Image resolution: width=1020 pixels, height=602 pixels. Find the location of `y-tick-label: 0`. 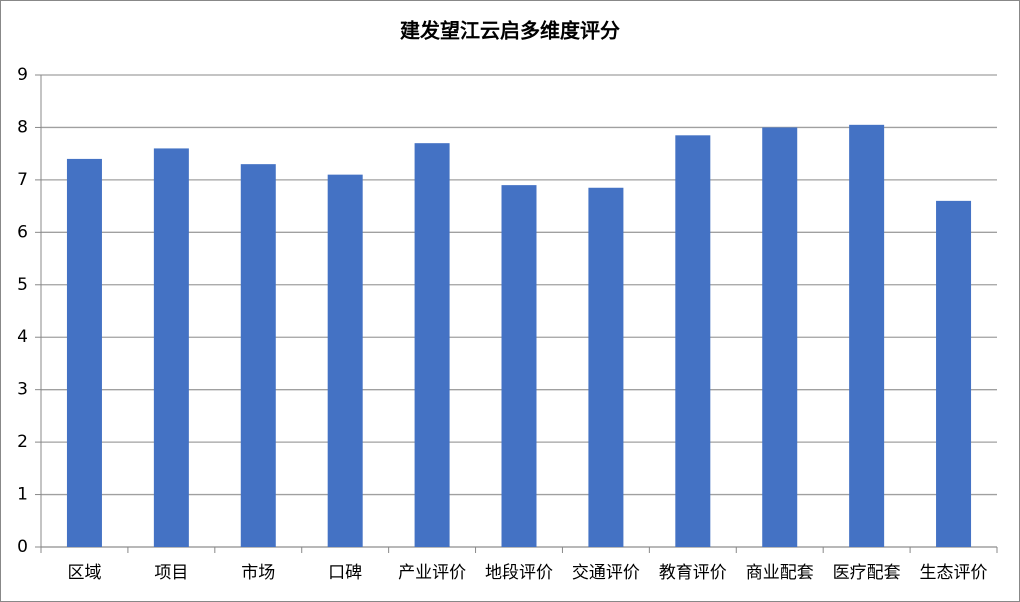

y-tick-label: 0 is located at coordinates (22, 547).